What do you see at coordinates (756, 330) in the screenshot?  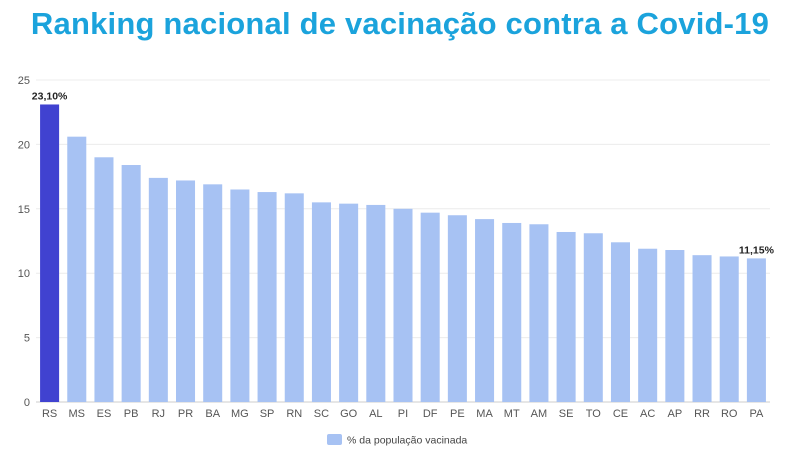 I see `bar-pa` at bounding box center [756, 330].